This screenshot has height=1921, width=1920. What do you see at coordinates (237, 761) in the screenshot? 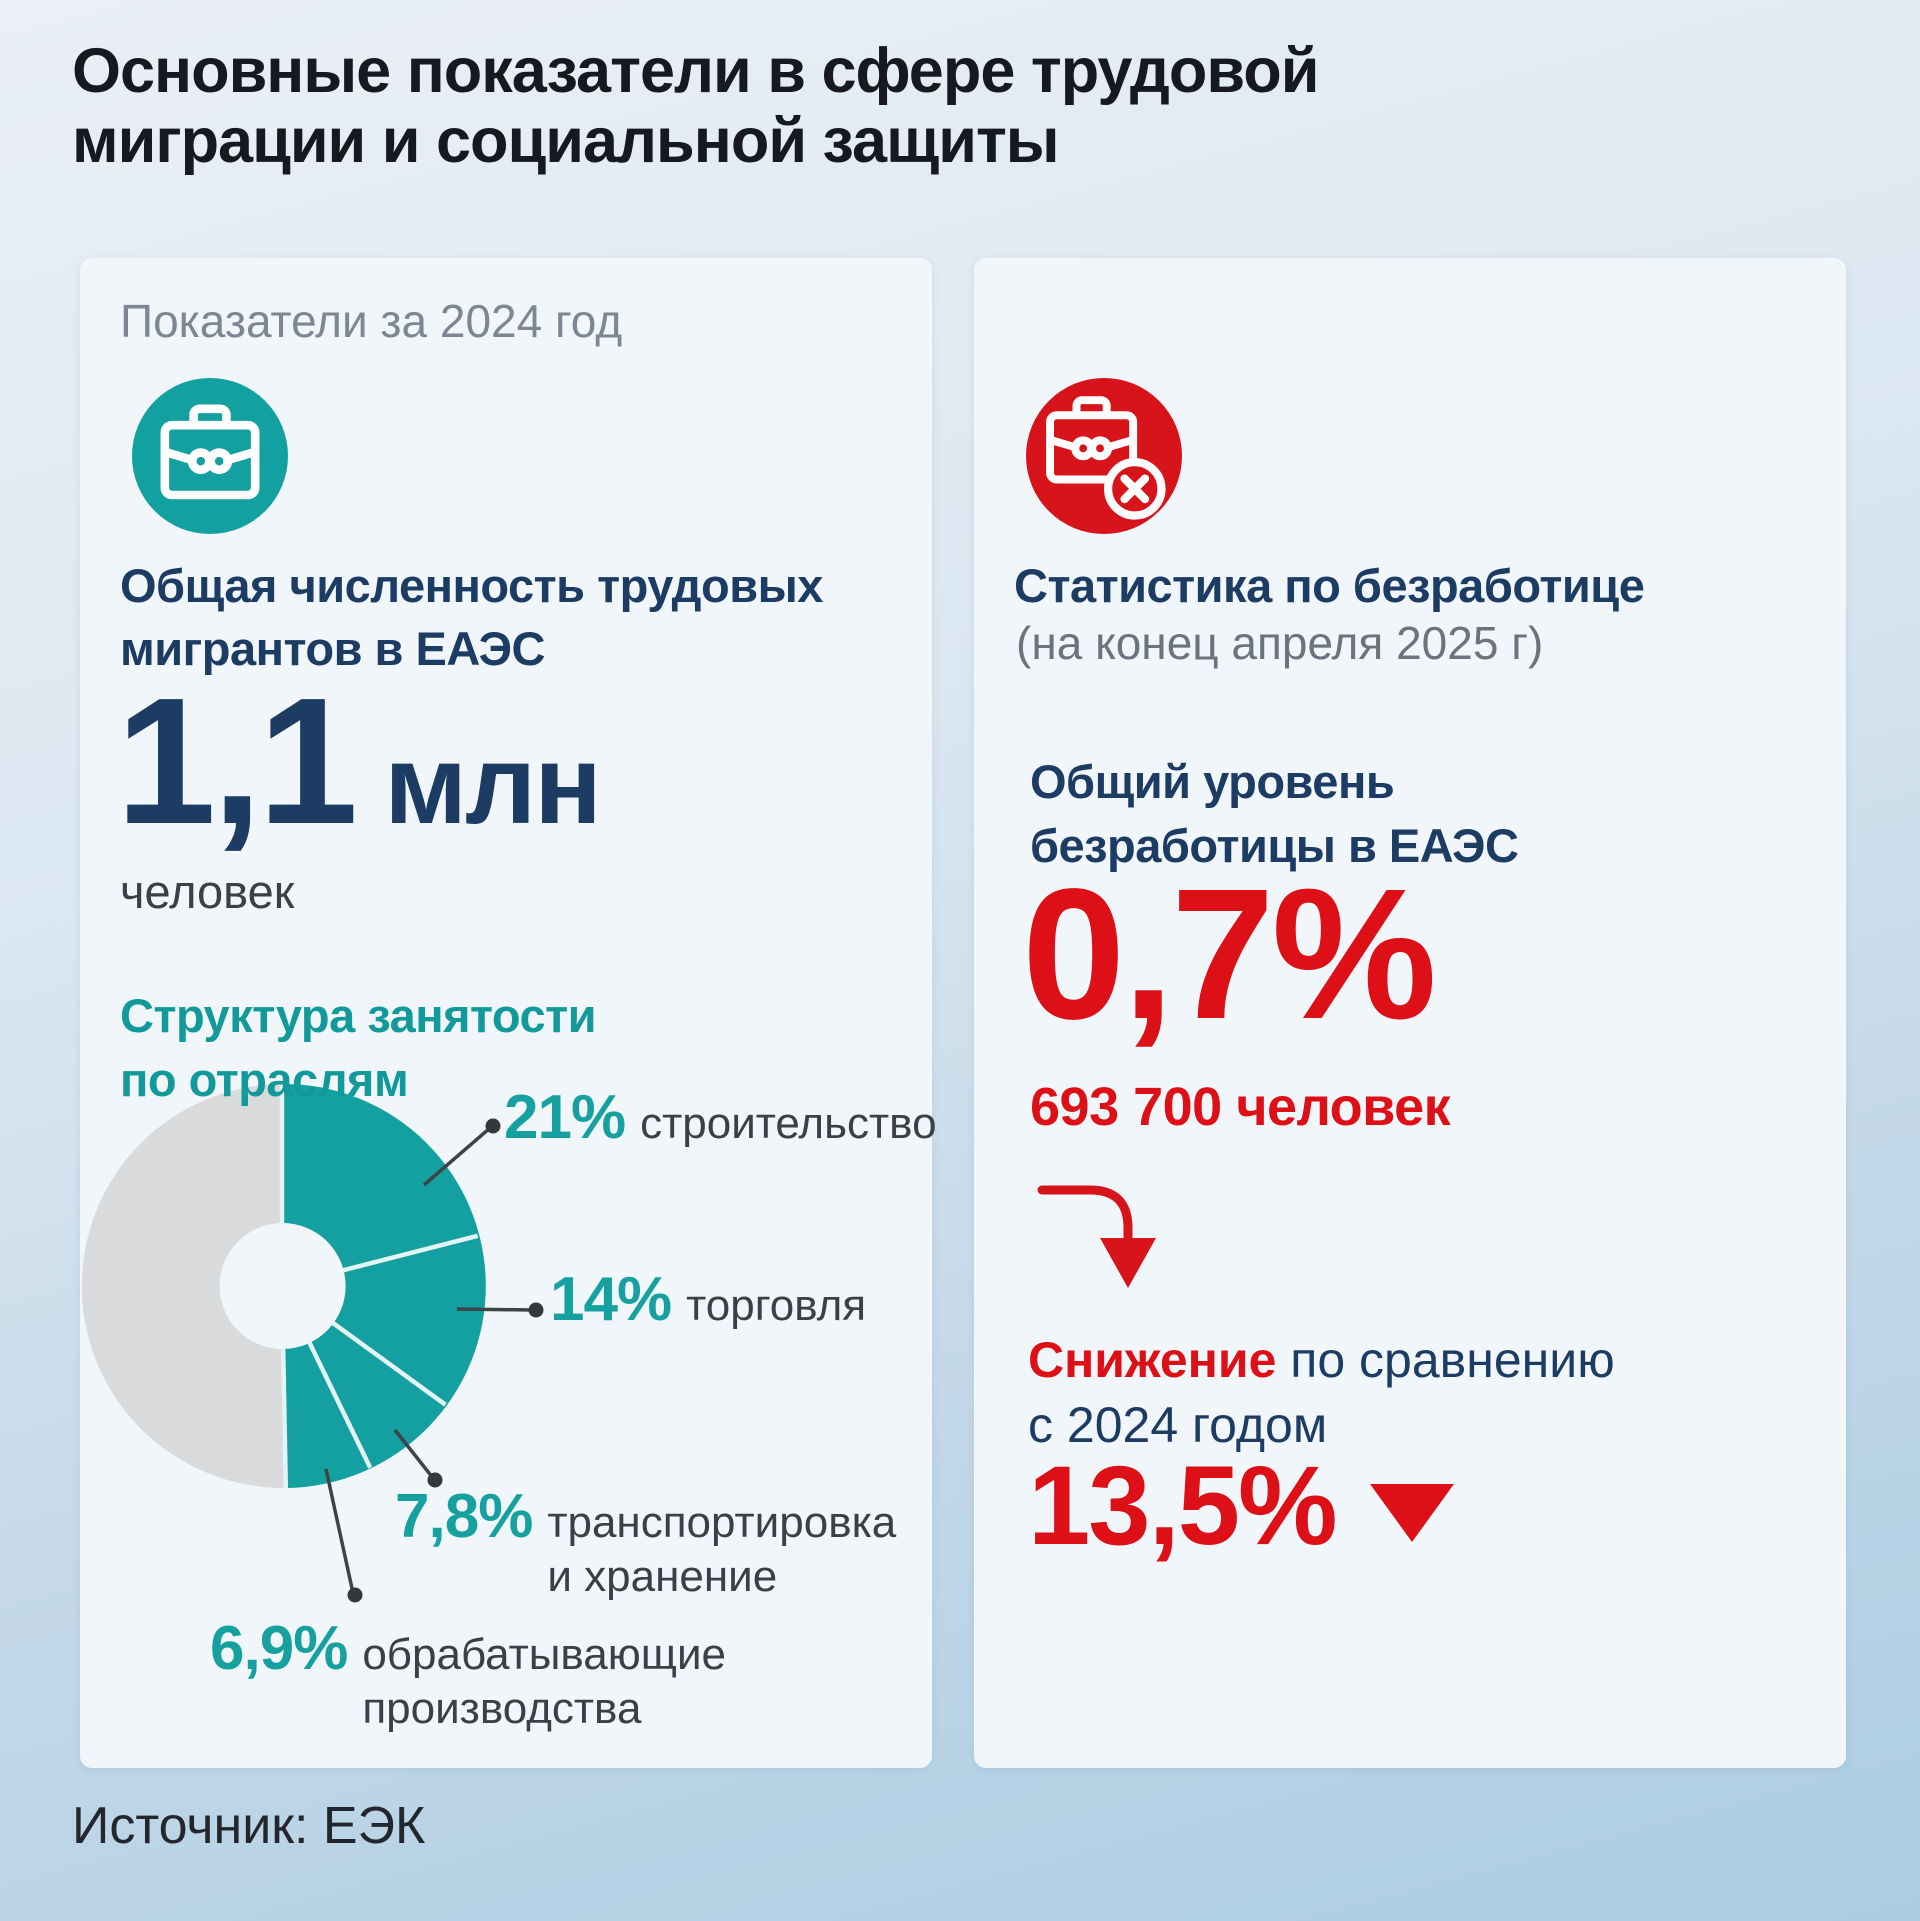
I see `migrants-total-value: 1,1` at bounding box center [237, 761].